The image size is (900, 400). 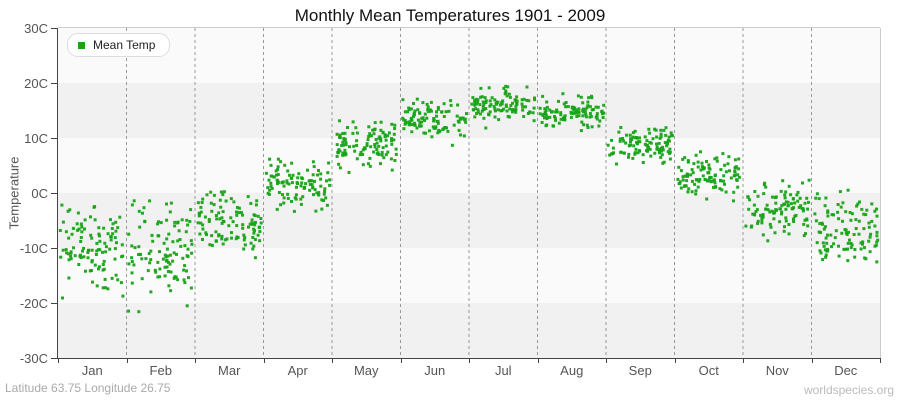 I want to click on legend-label: Mean Temp, so click(x=124, y=45).